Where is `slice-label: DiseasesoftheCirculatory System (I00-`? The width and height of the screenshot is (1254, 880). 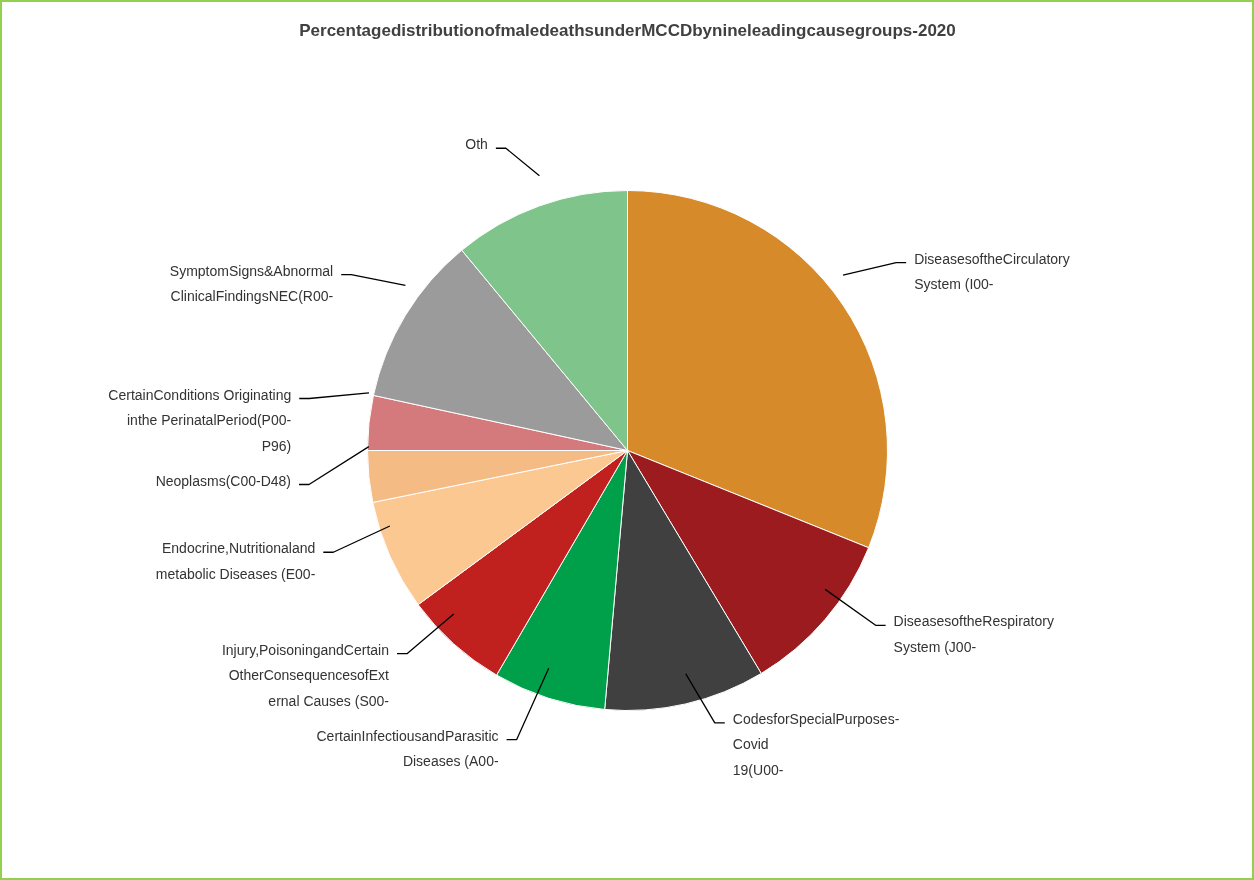
slice-label: DiseasesoftheCirculatory System (I00- is located at coordinates (992, 271).